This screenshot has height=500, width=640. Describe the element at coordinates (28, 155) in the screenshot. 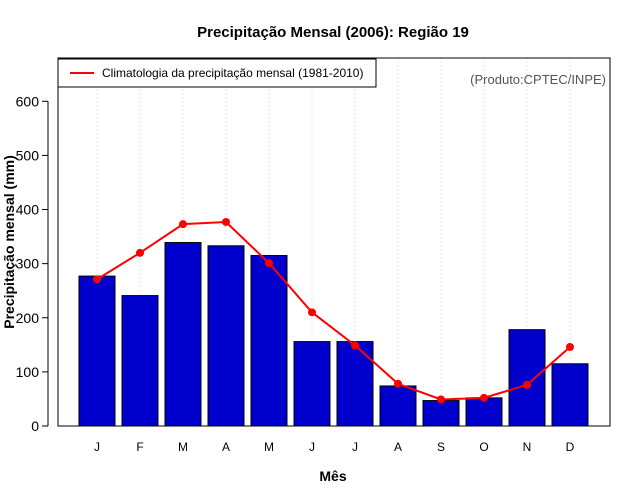

I see `y-tick-label: 500` at that location.